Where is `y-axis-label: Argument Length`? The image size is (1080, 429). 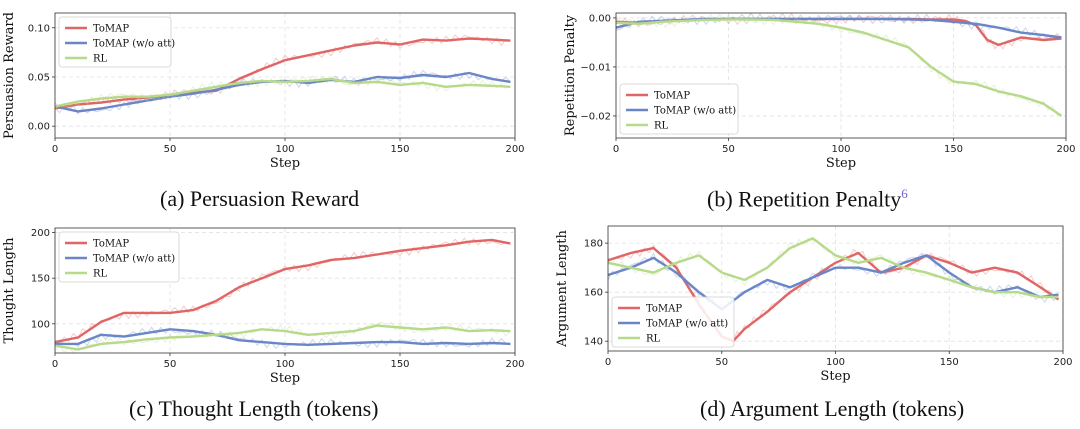 y-axis-label: Argument Length is located at coordinates (562, 289).